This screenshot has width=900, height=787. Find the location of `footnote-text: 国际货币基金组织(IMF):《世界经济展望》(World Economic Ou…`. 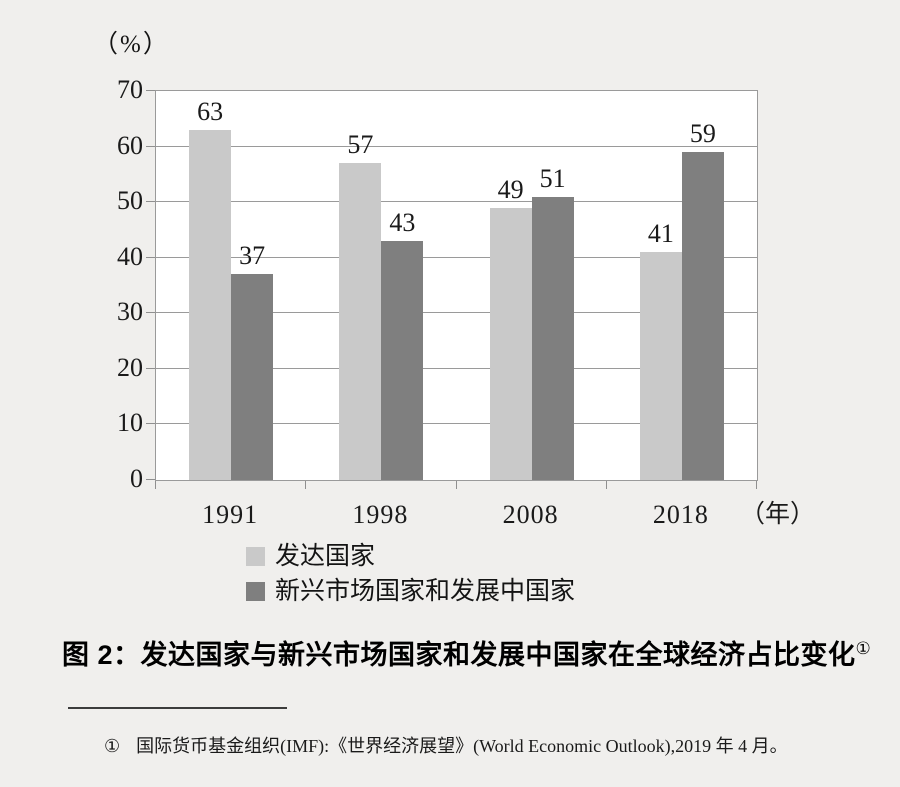

footnote-text: 国际货币基金组织(IMF):《世界经济展望》(World Economic Ou… is located at coordinates (462, 746).